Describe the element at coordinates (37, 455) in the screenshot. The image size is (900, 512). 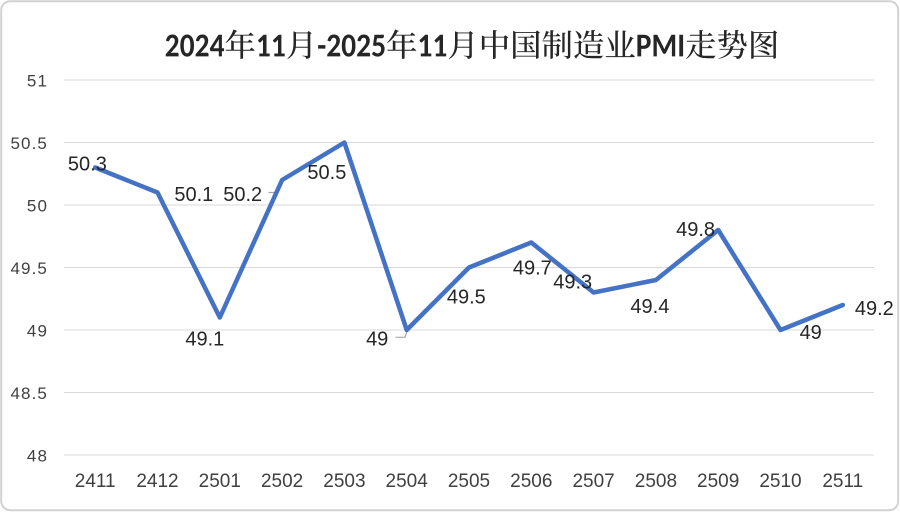
I see `svg-text: 48` at that location.